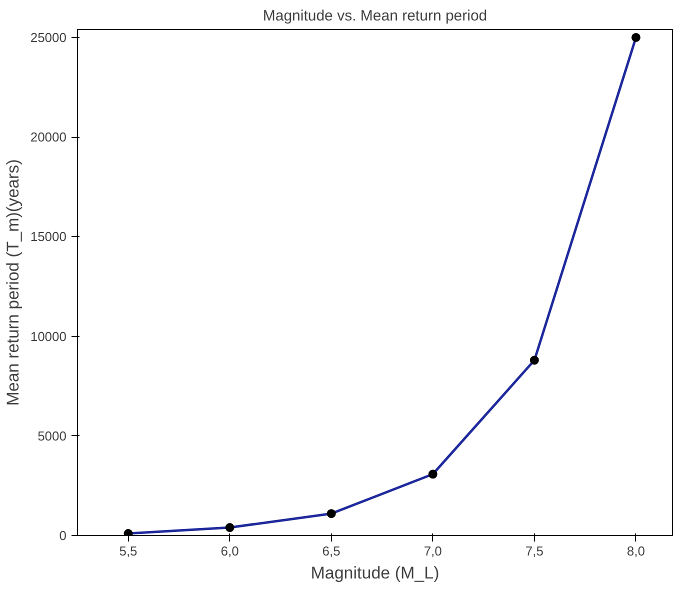 The height and width of the screenshot is (589, 685). I want to click on x-tick-label: 7,0, so click(433, 551).